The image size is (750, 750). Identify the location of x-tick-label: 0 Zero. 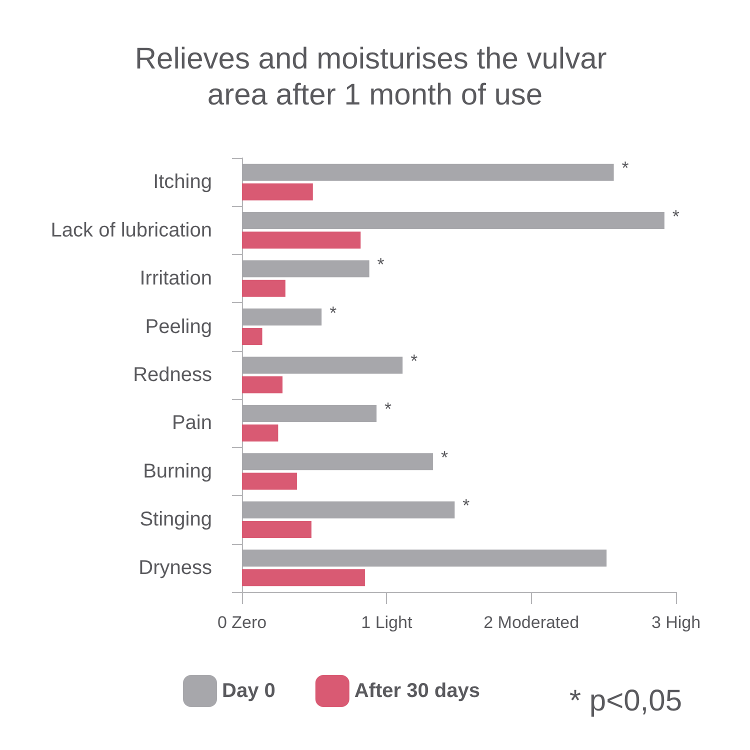
(242, 622).